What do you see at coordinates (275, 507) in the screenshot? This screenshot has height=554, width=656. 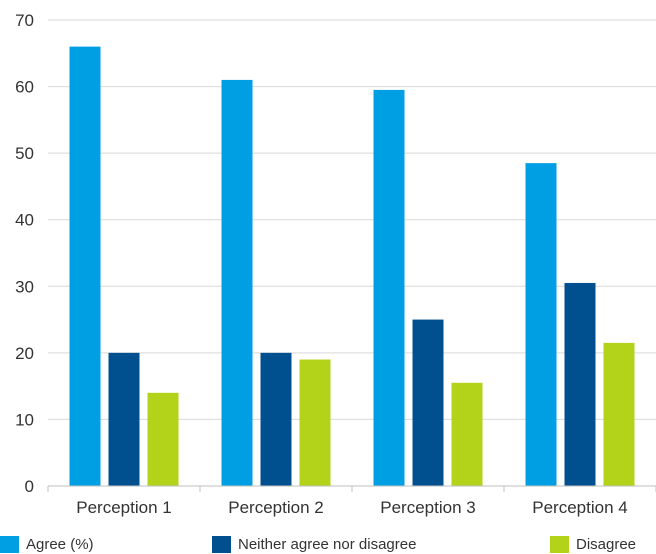 I see `x-category-label: Perception 2` at bounding box center [275, 507].